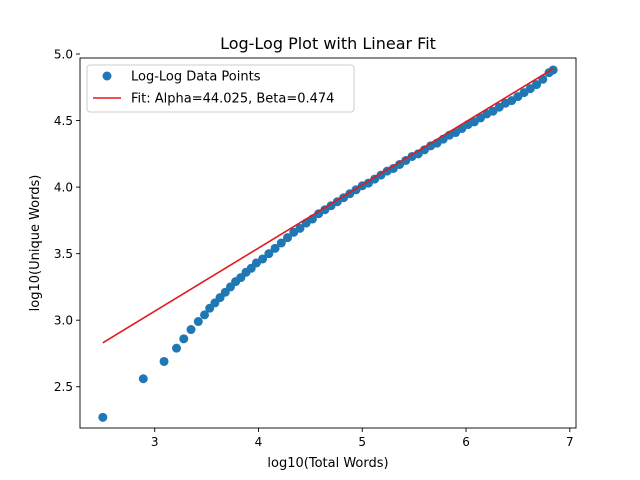 The width and height of the screenshot is (640, 480). Describe the element at coordinates (232, 99) in the screenshot. I see `legend-label-fit: Fit: Alpha=44.025, Beta=0.474` at that location.